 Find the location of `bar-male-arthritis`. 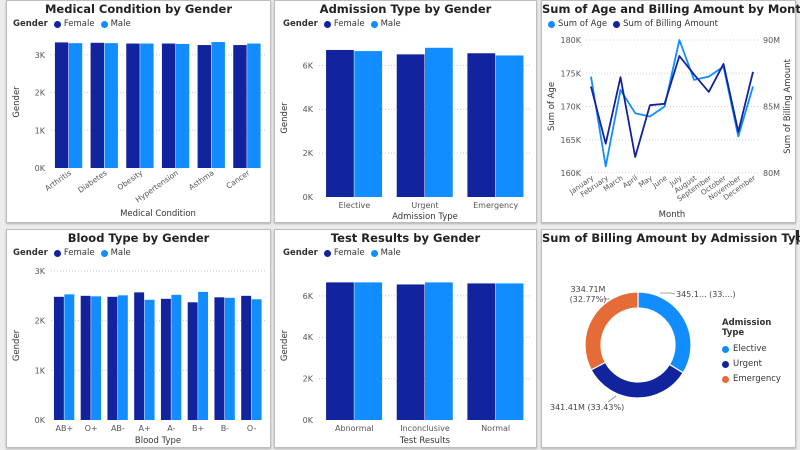

bar-male-arthritis is located at coordinates (75, 106).